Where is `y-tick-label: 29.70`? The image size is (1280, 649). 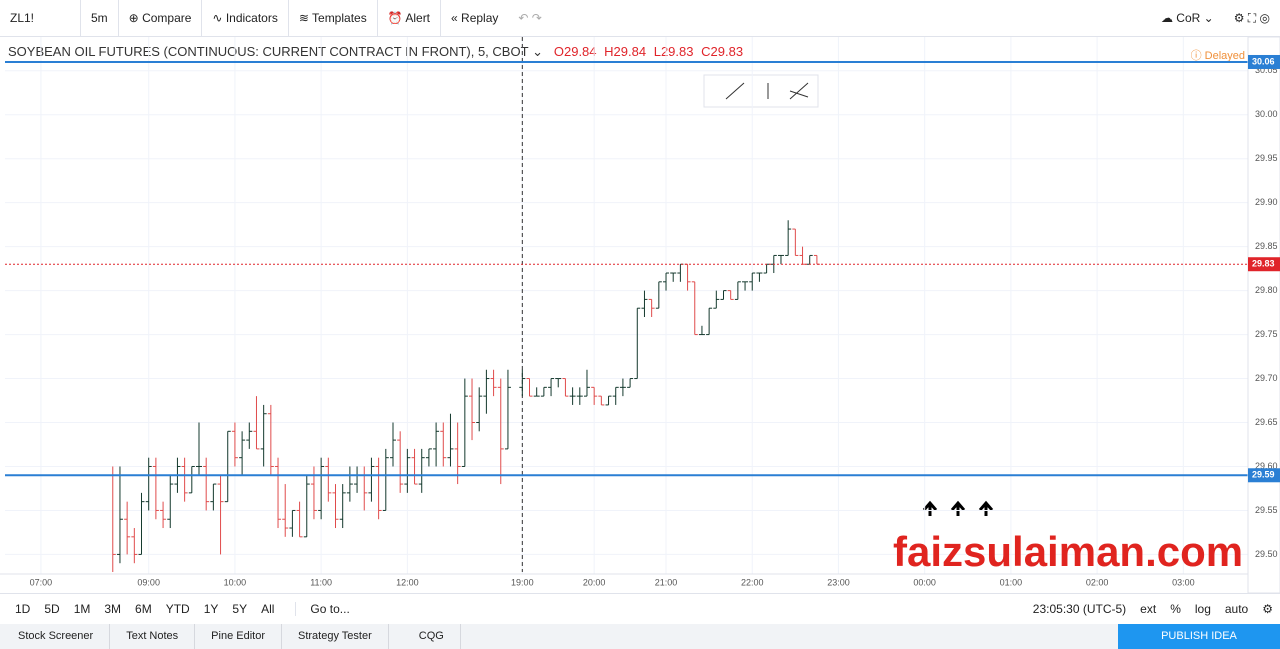 y-tick-label: 29.70 is located at coordinates (1266, 378).